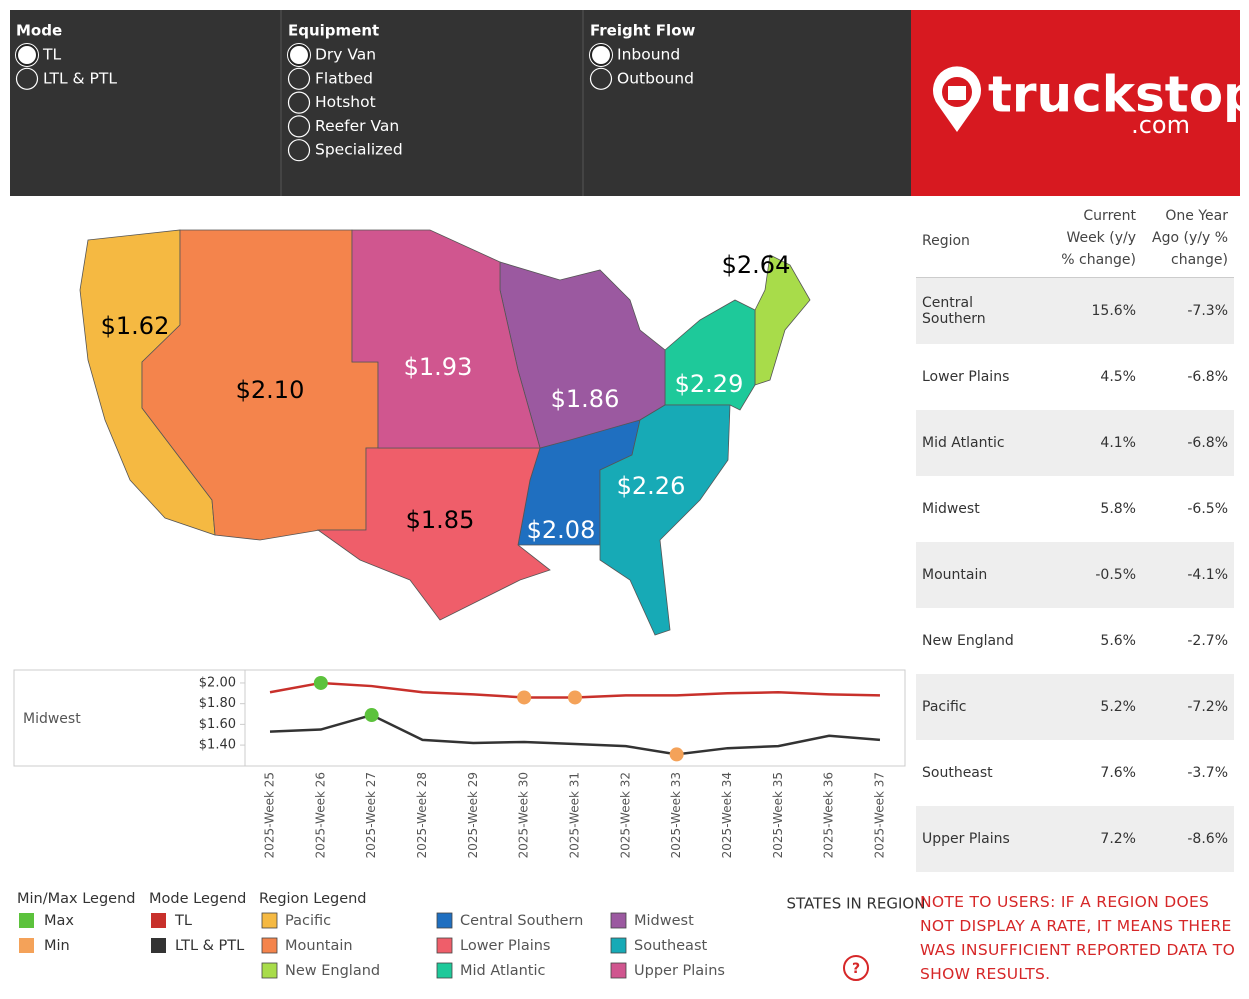 The image size is (1249, 999). Describe the element at coordinates (664, 921) in the screenshot. I see `legend-label: Midwest` at that location.